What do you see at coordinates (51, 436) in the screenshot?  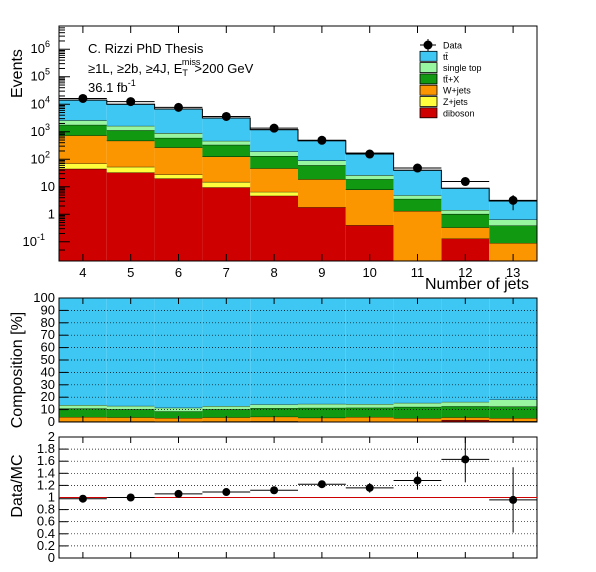 I see `ratio-y-tick-label-2: 2` at bounding box center [51, 436].